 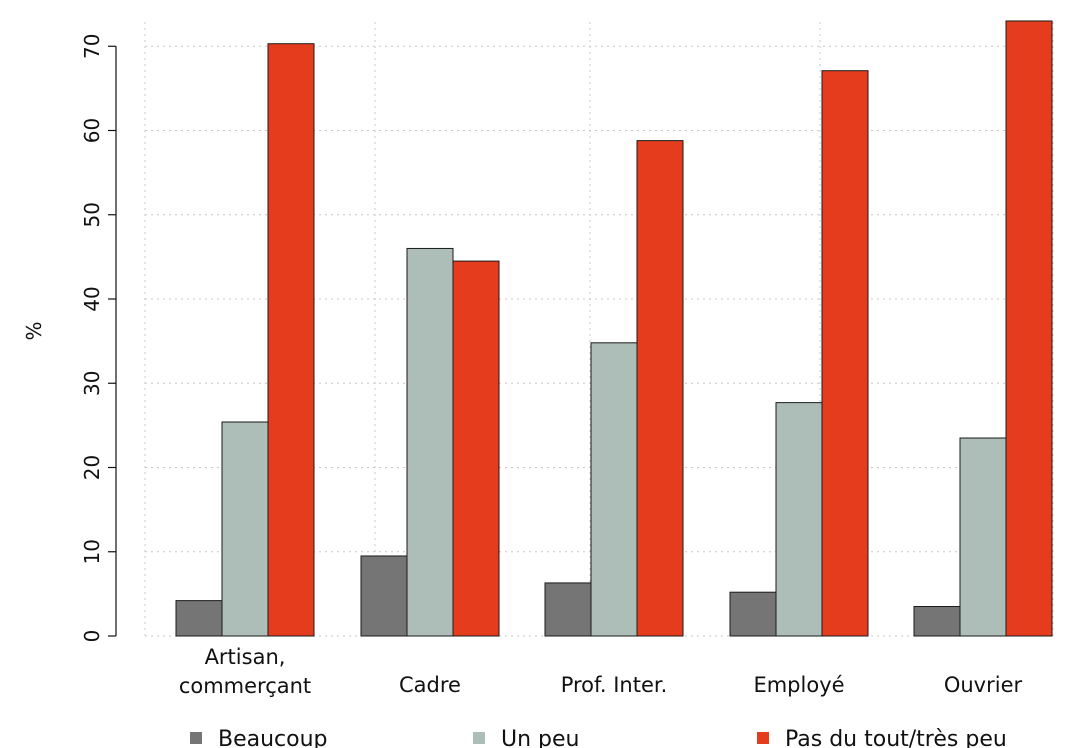 What do you see at coordinates (798, 685) in the screenshot?
I see `category-label: Employé` at bounding box center [798, 685].